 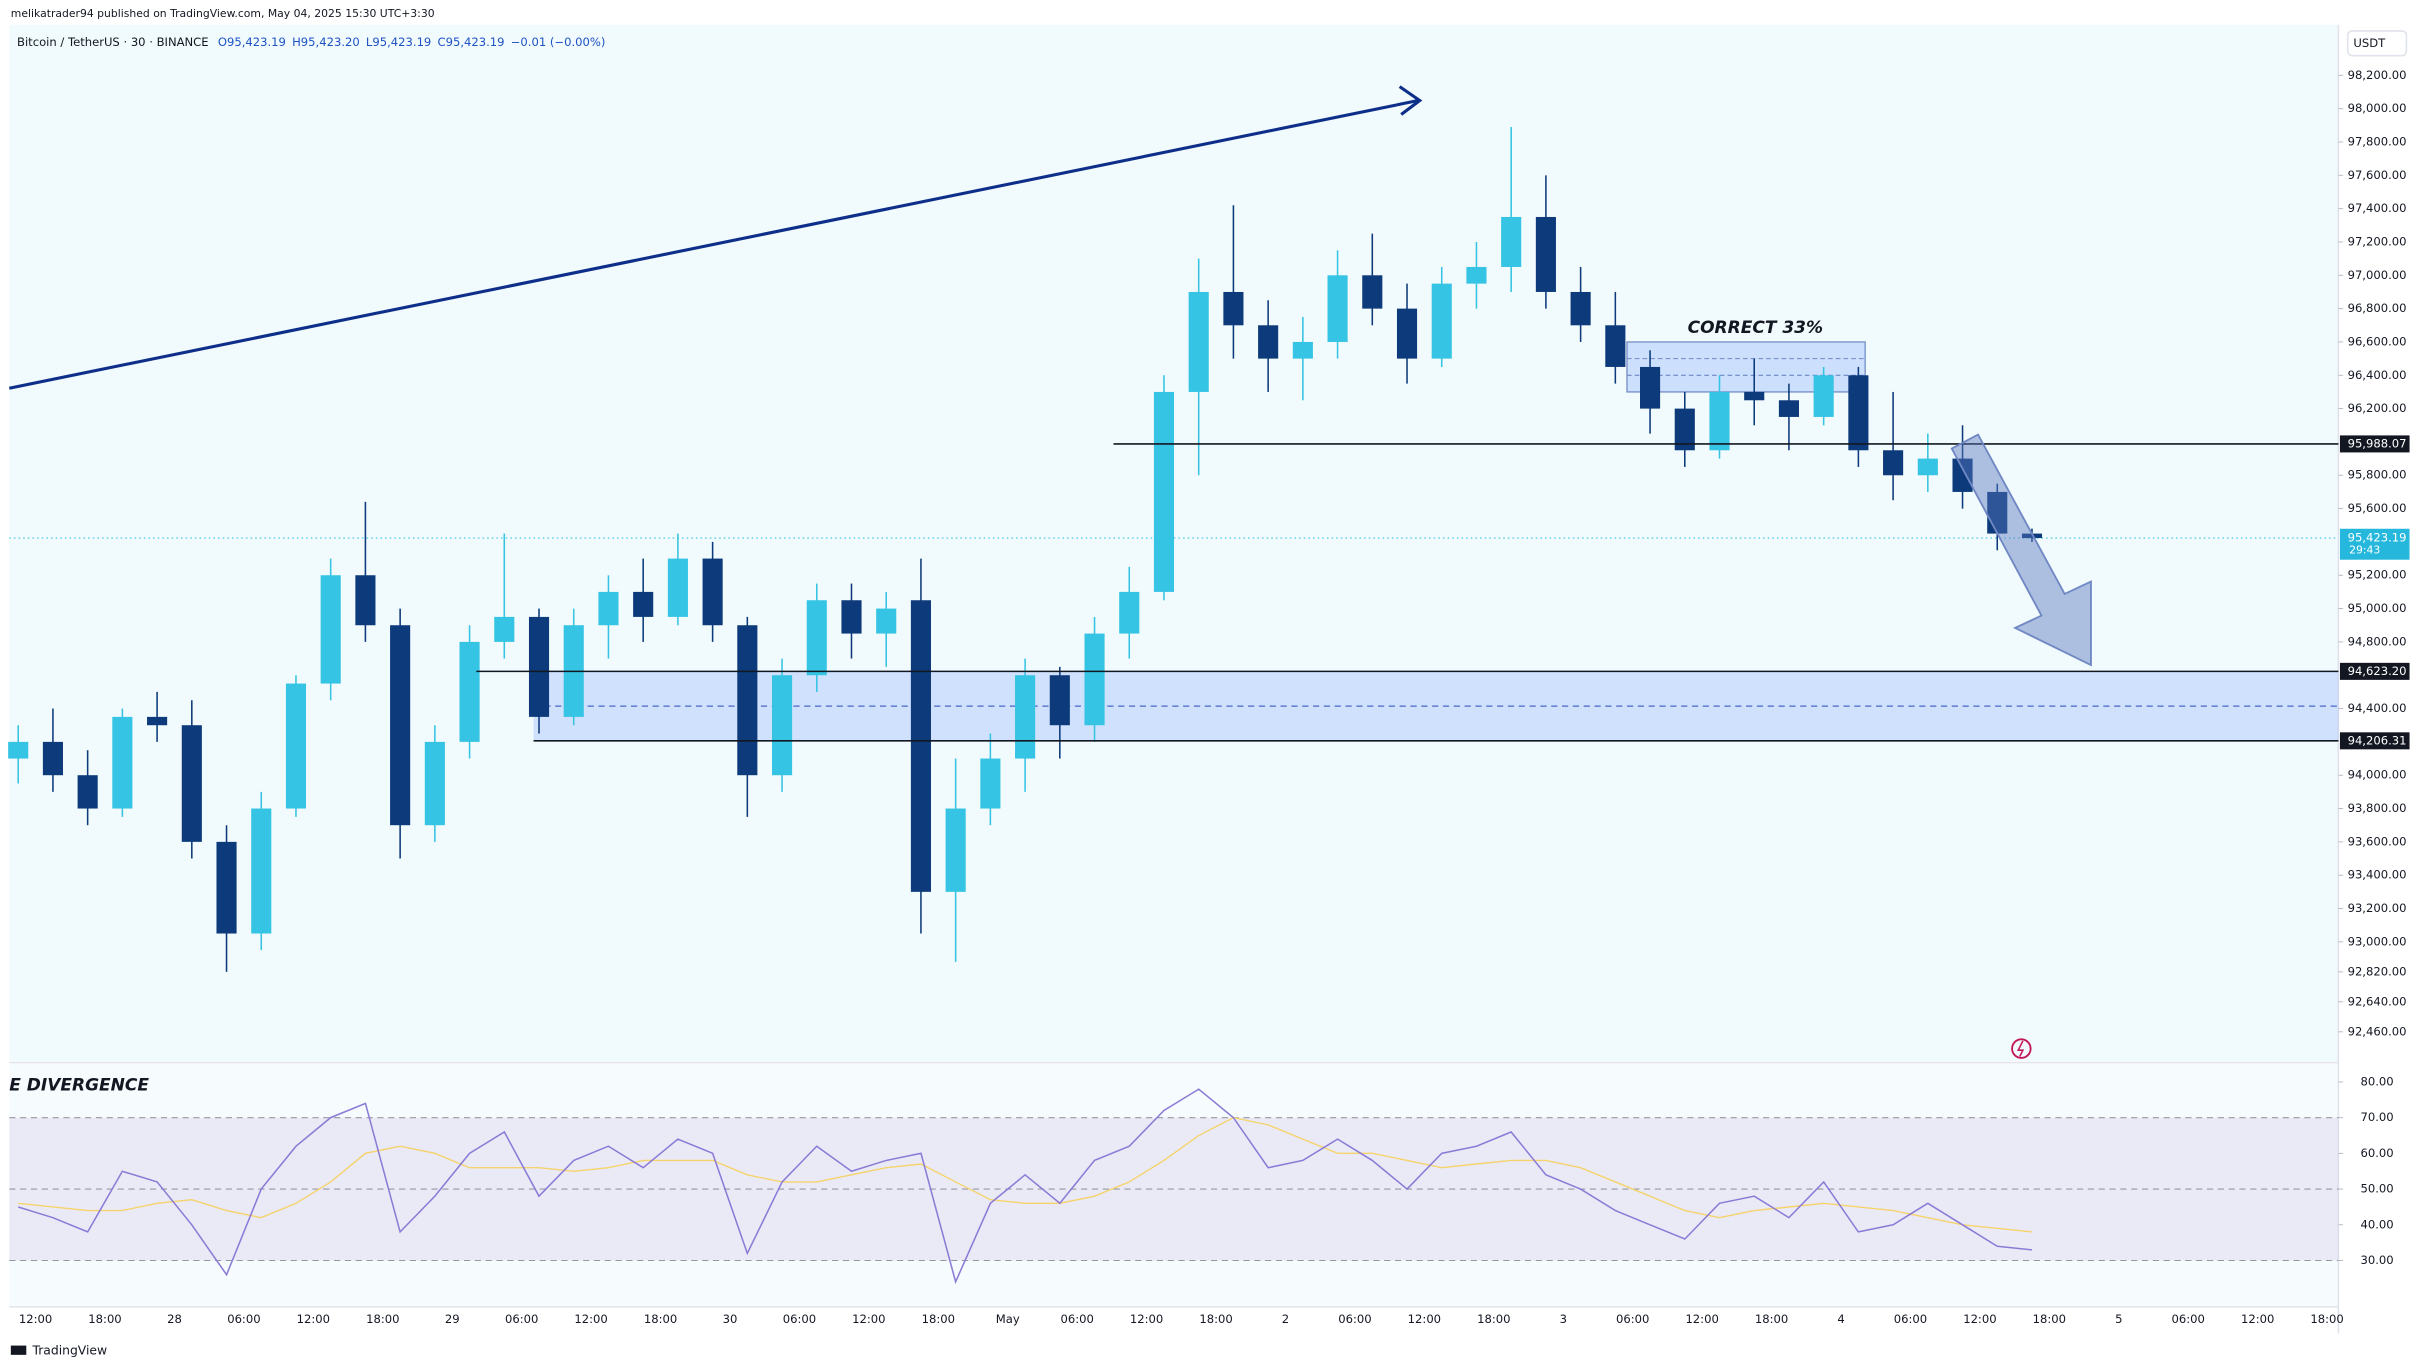 What do you see at coordinates (2376, 1081) in the screenshot?
I see `y-tick-label: 80.00` at bounding box center [2376, 1081].